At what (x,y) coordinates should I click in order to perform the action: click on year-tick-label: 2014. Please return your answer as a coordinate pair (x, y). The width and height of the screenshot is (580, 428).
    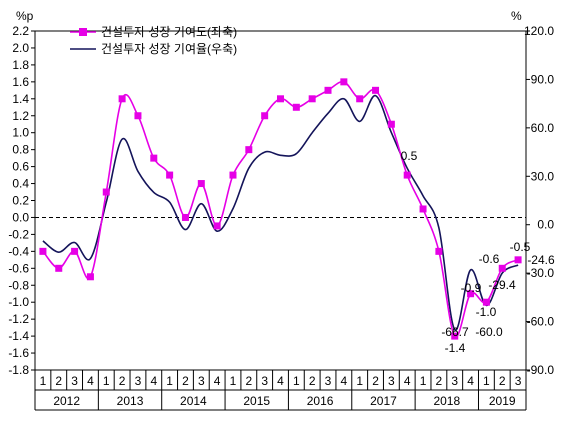
    Looking at the image, I should click on (193, 401).